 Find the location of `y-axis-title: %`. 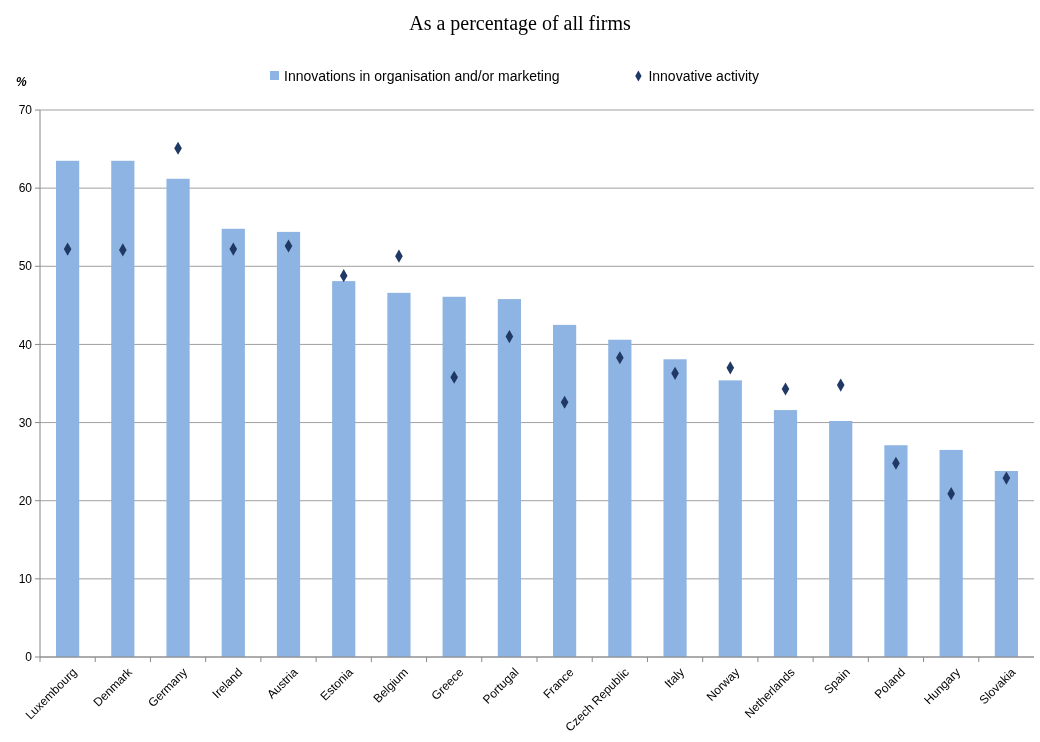

y-axis-title: % is located at coordinates (21, 82).